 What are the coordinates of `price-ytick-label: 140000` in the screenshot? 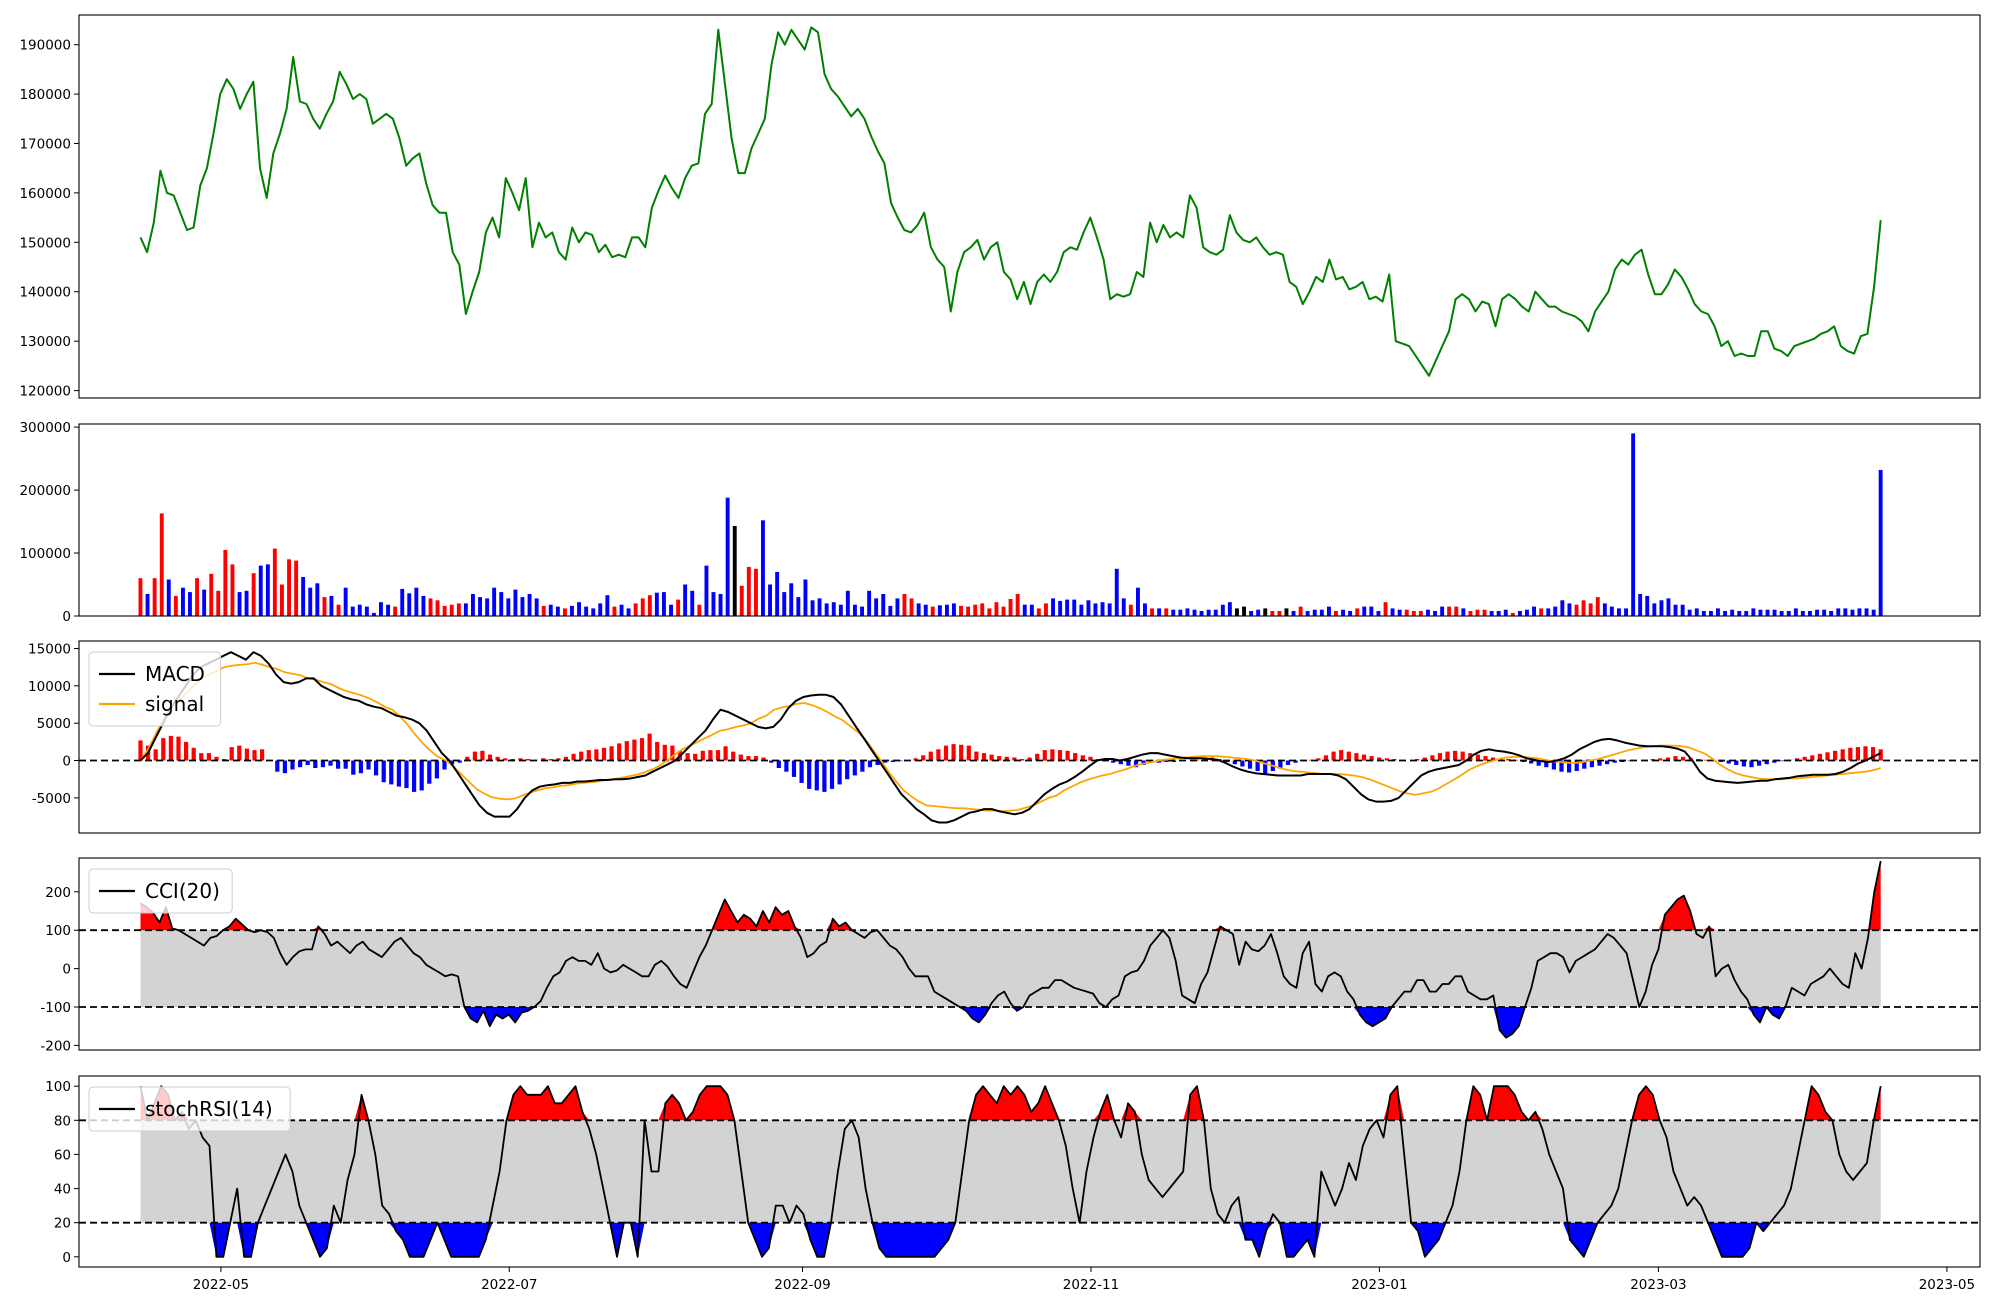 It's located at (45, 293).